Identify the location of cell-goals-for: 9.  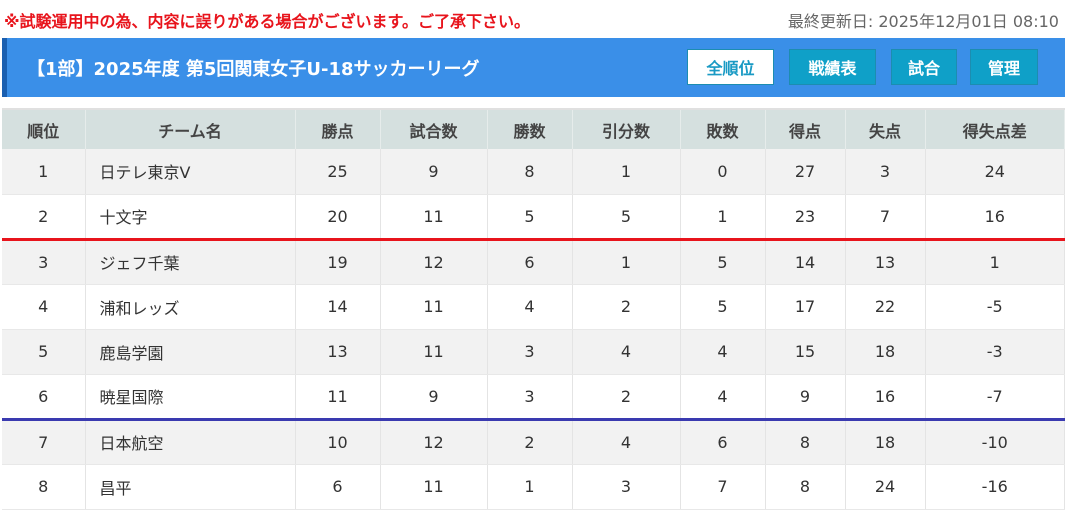
(805, 397).